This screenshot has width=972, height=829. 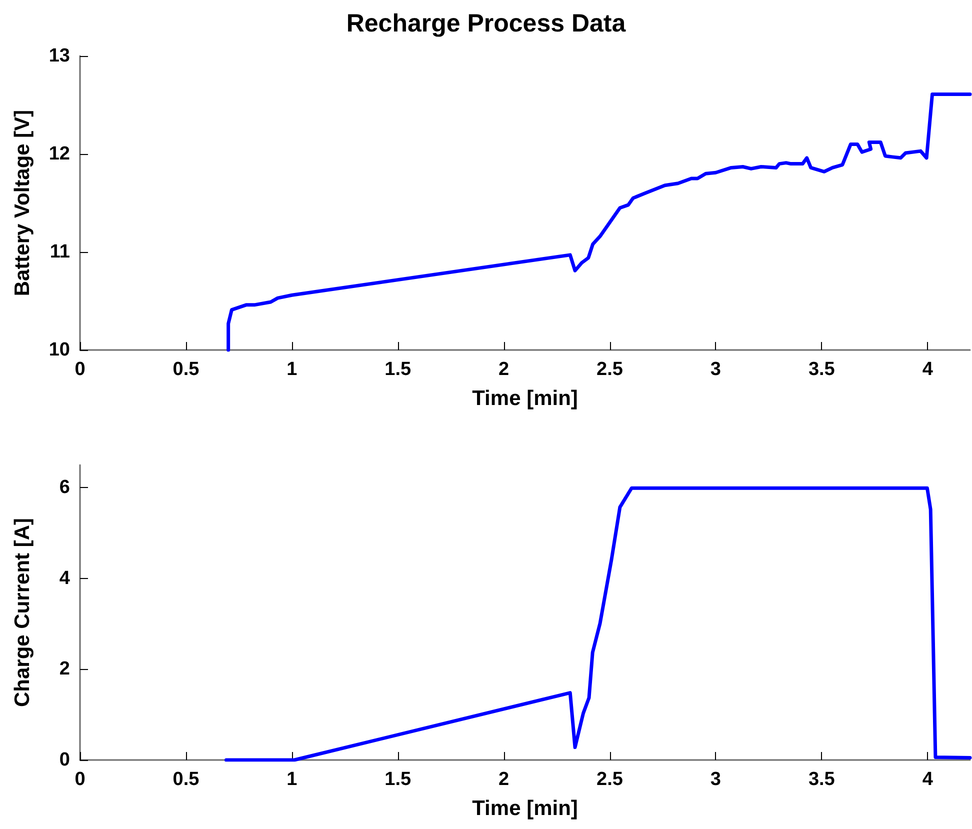 I want to click on y-axis-title: Charge Current [A], so click(x=22, y=613).